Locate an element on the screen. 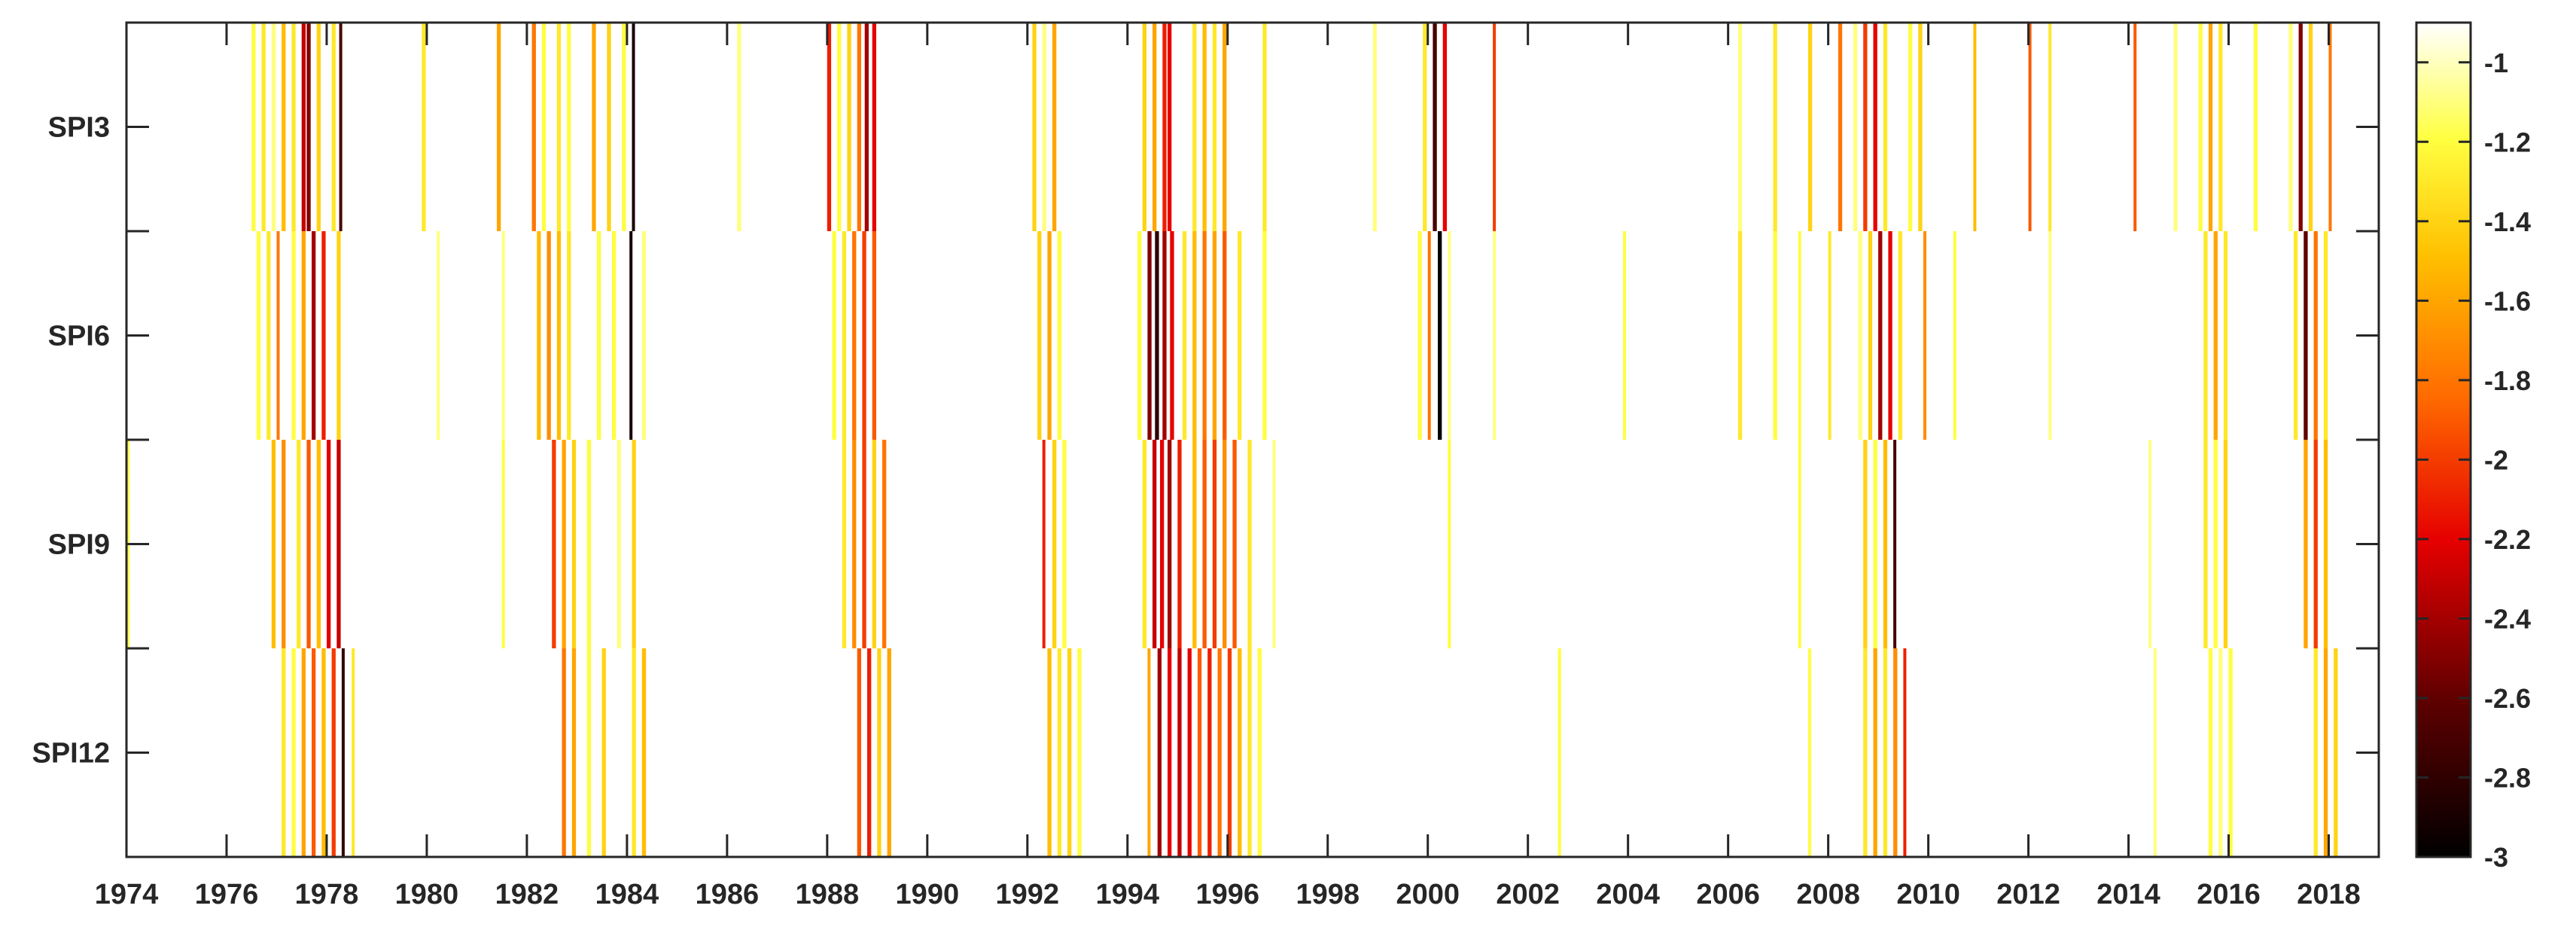 The width and height of the screenshot is (2576, 936). colorbar-gradient is located at coordinates (2444, 440).